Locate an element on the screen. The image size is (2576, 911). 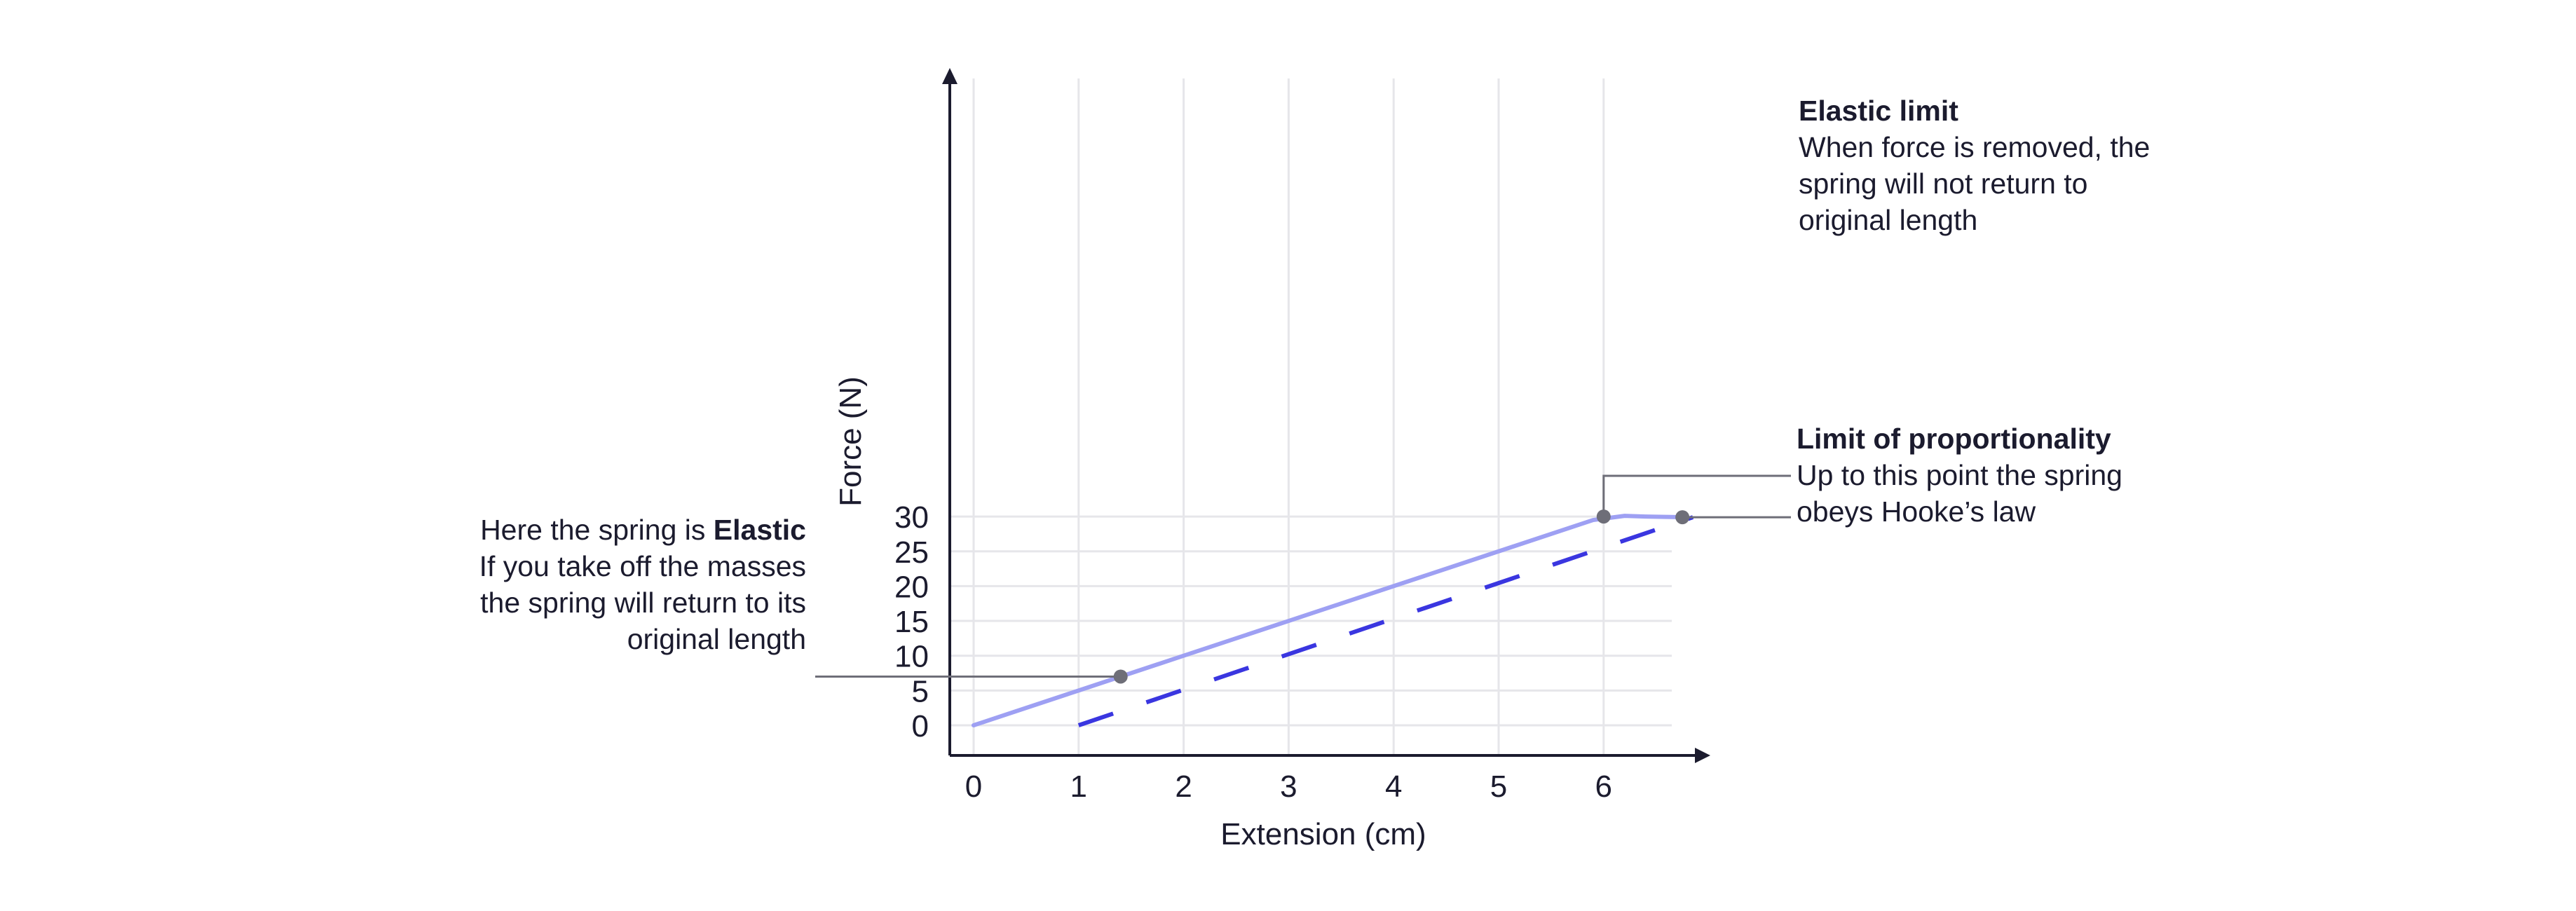
series-line-solid is located at coordinates (1331, 620).